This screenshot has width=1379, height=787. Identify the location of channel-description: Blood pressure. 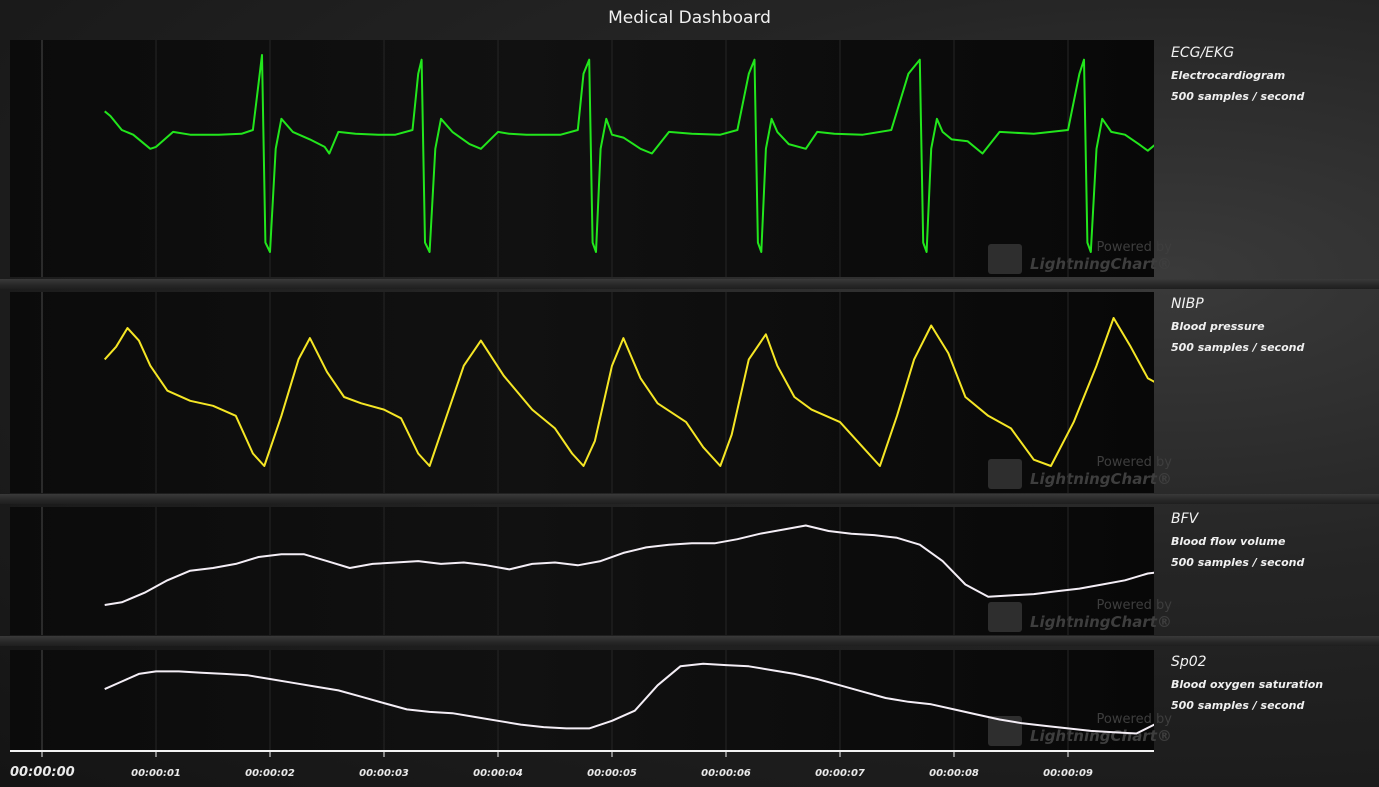
(1218, 326).